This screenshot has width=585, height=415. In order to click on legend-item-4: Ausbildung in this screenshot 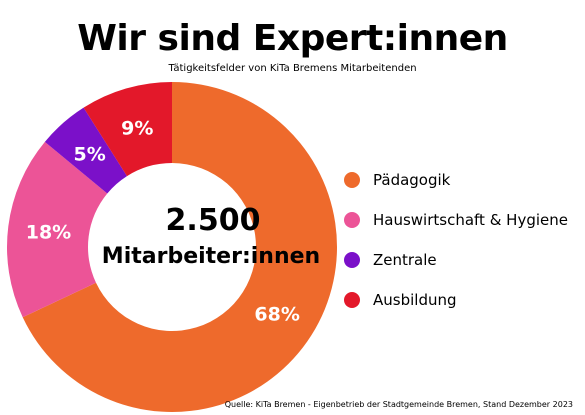, I will do `click(456, 300)`.